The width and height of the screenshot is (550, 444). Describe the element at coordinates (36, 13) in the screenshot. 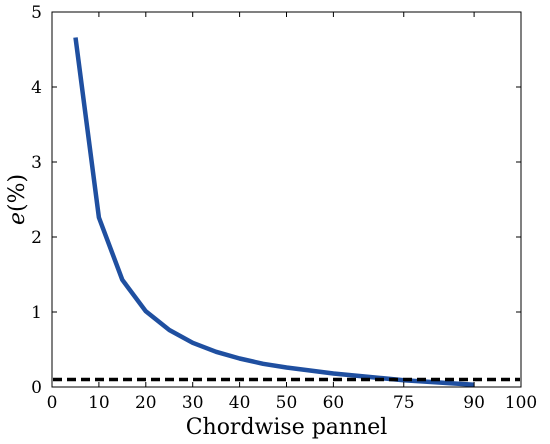

I see `y-tick-label-5: 5` at that location.